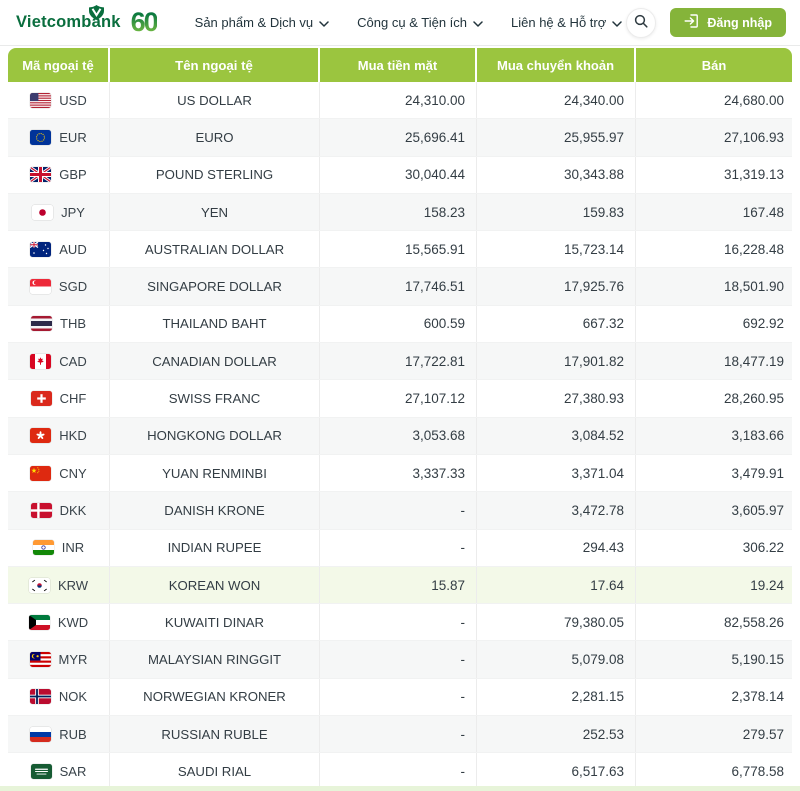 This screenshot has width=800, height=791. I want to click on sell-value: 82,558.26, so click(753, 622).